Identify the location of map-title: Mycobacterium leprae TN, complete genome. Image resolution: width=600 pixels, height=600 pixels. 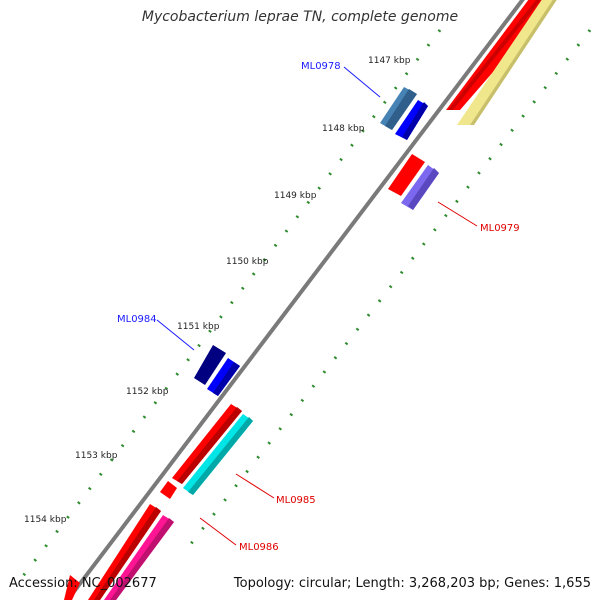
(300, 17).